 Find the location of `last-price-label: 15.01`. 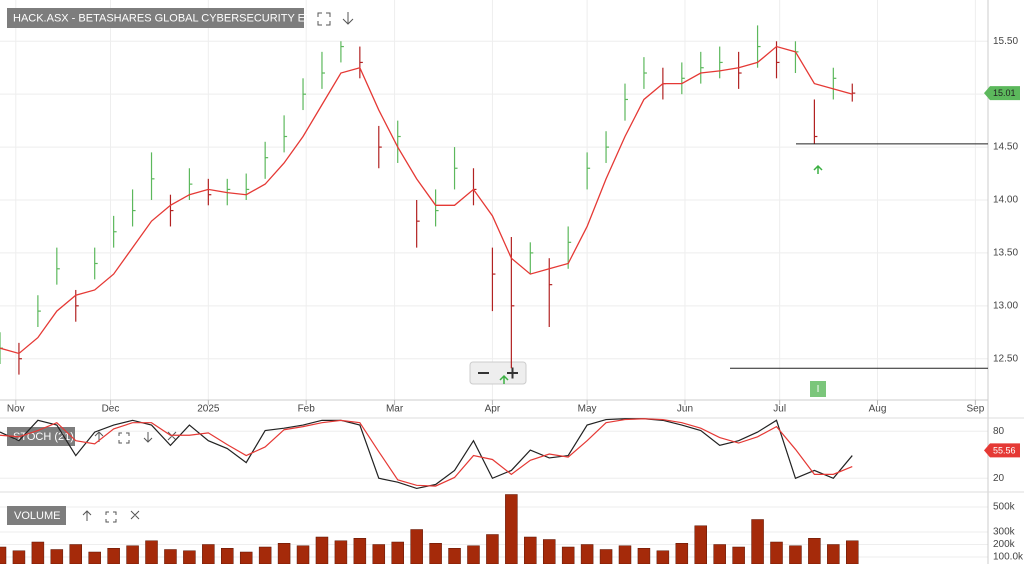

last-price-label: 15.01 is located at coordinates (1004, 93).